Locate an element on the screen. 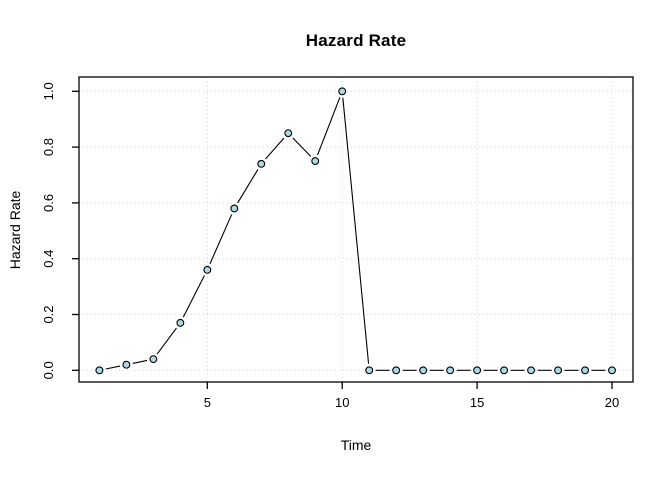 This screenshot has width=672, height=480. y-tick-label: 0.2 is located at coordinates (48, 314).